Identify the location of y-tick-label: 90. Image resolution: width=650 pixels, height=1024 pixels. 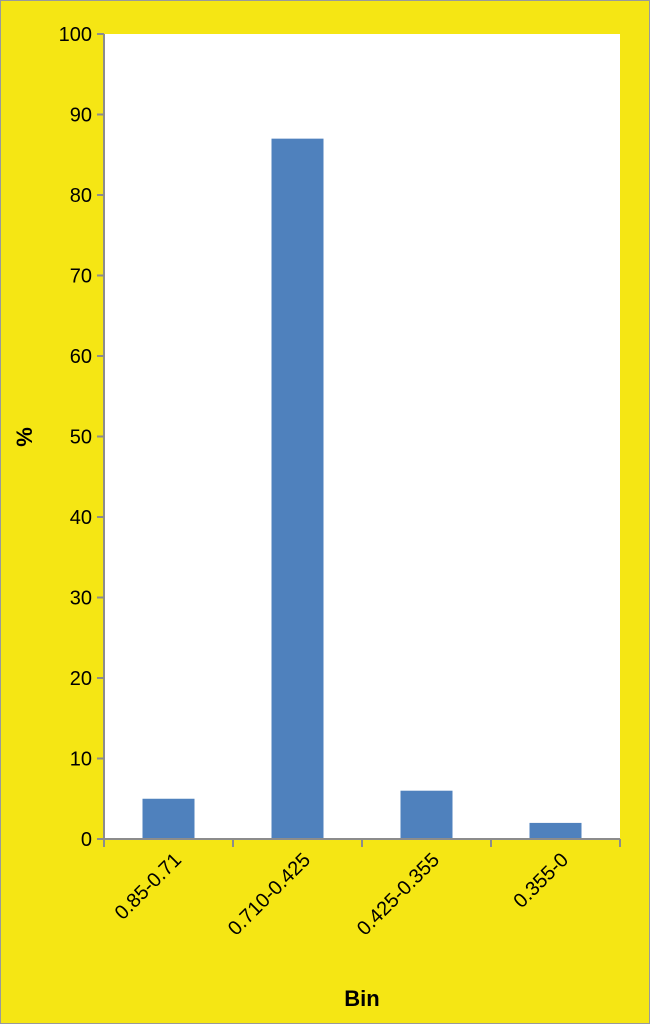
(81, 116).